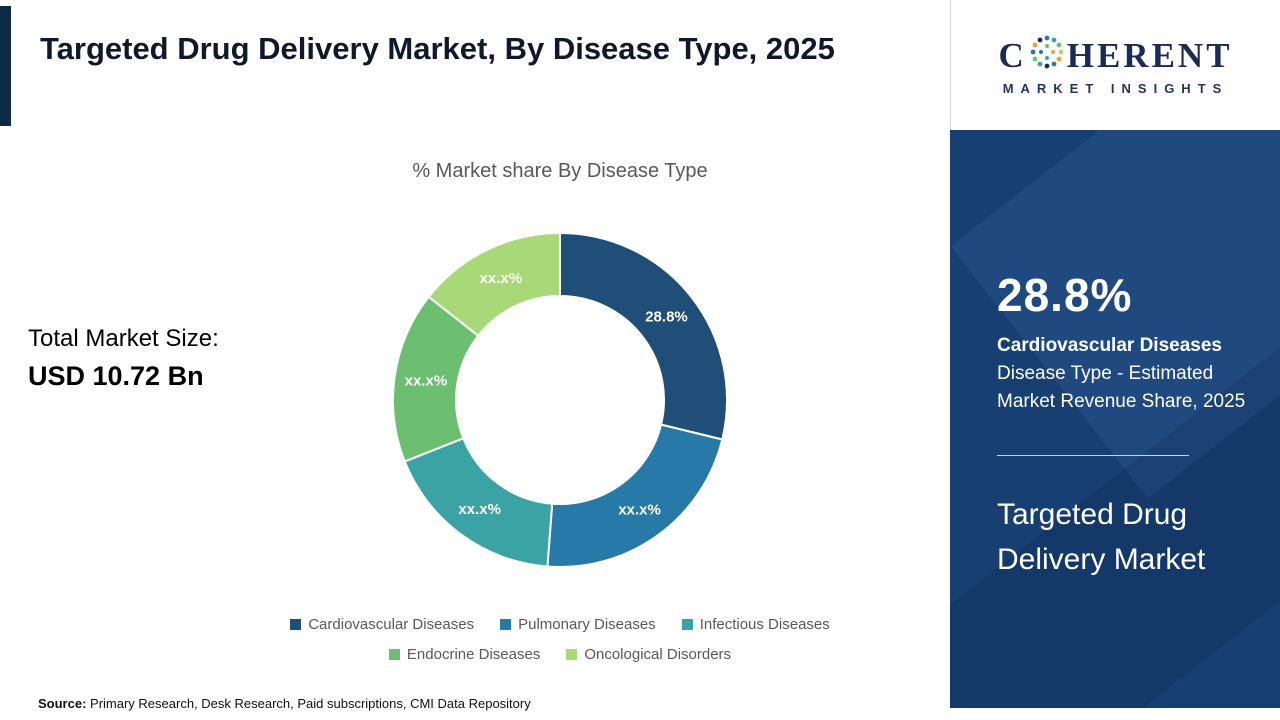 This screenshot has width=1280, height=720. I want to click on highlight-segment-name: Cardiovascular Diseases, so click(1109, 345).